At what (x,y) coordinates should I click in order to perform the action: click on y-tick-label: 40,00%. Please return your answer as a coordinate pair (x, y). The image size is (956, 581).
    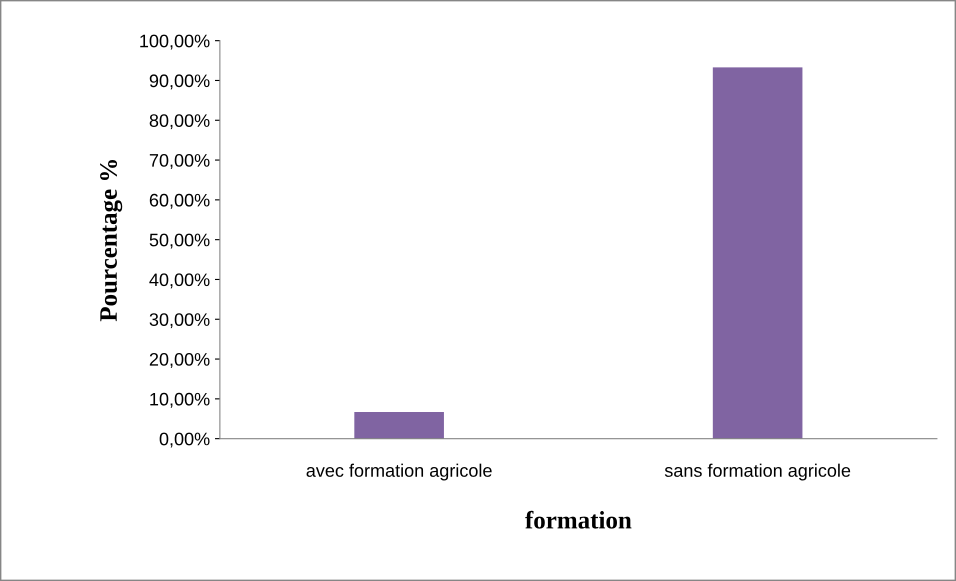
    Looking at the image, I should click on (179, 280).